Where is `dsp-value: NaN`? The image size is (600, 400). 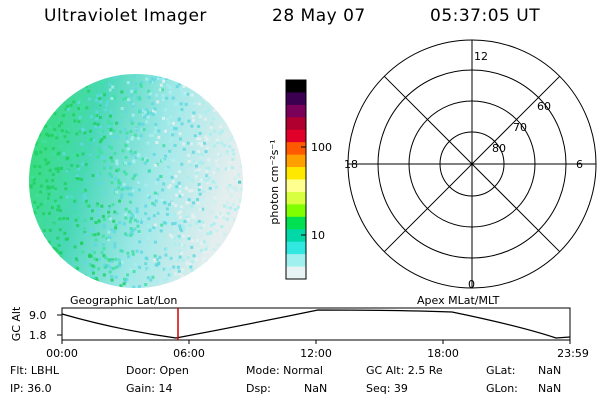
dsp-value: NaN is located at coordinates (316, 388).